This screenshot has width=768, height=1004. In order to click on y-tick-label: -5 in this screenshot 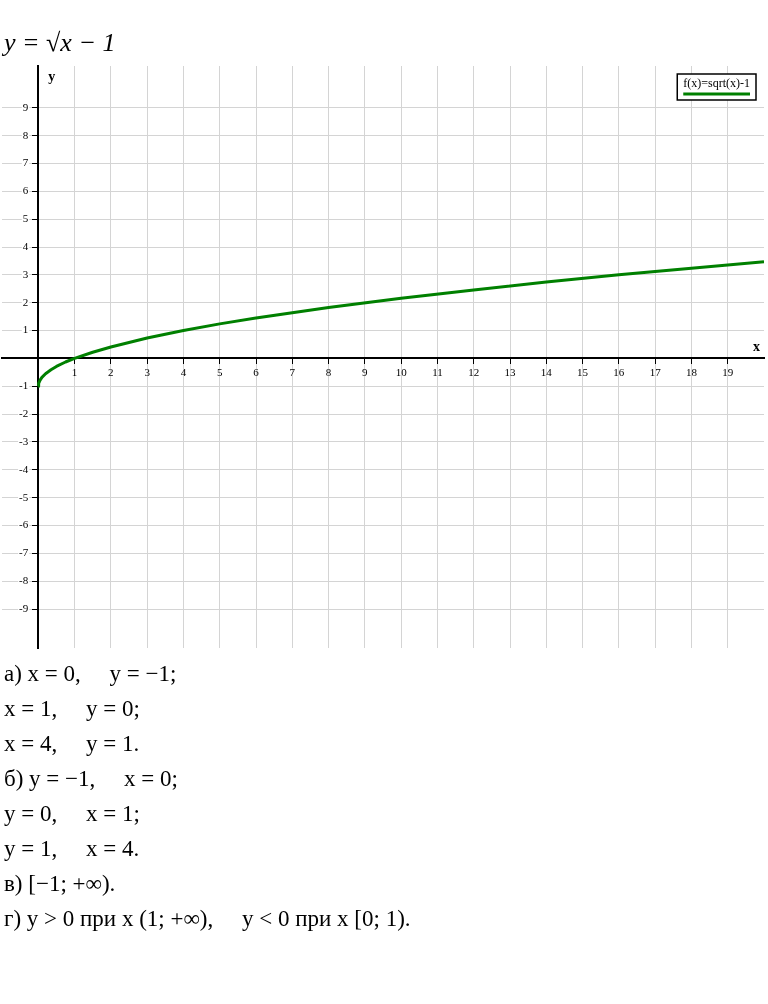, I will do `click(24, 496)`.